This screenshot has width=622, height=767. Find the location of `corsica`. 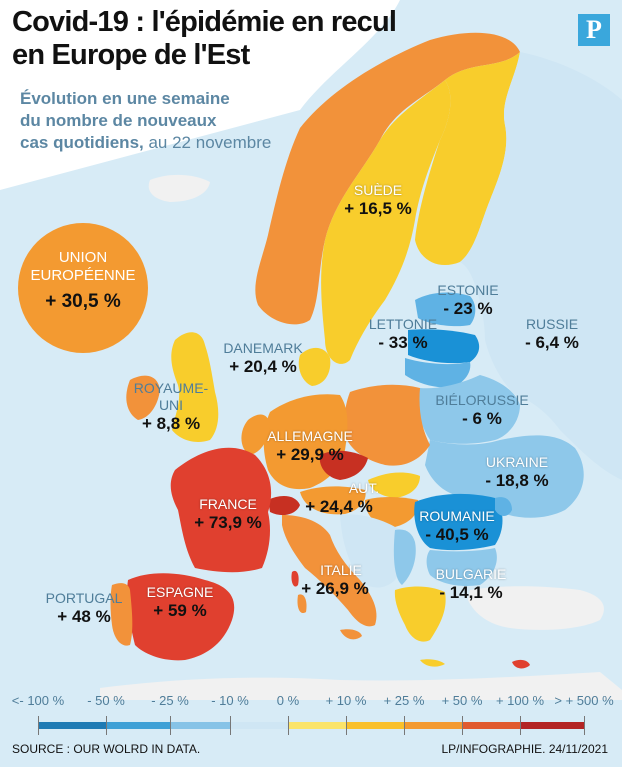

corsica is located at coordinates (295, 578).